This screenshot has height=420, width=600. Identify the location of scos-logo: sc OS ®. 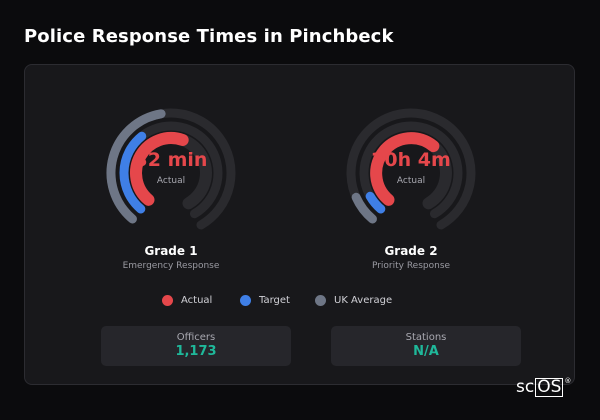
(543, 387).